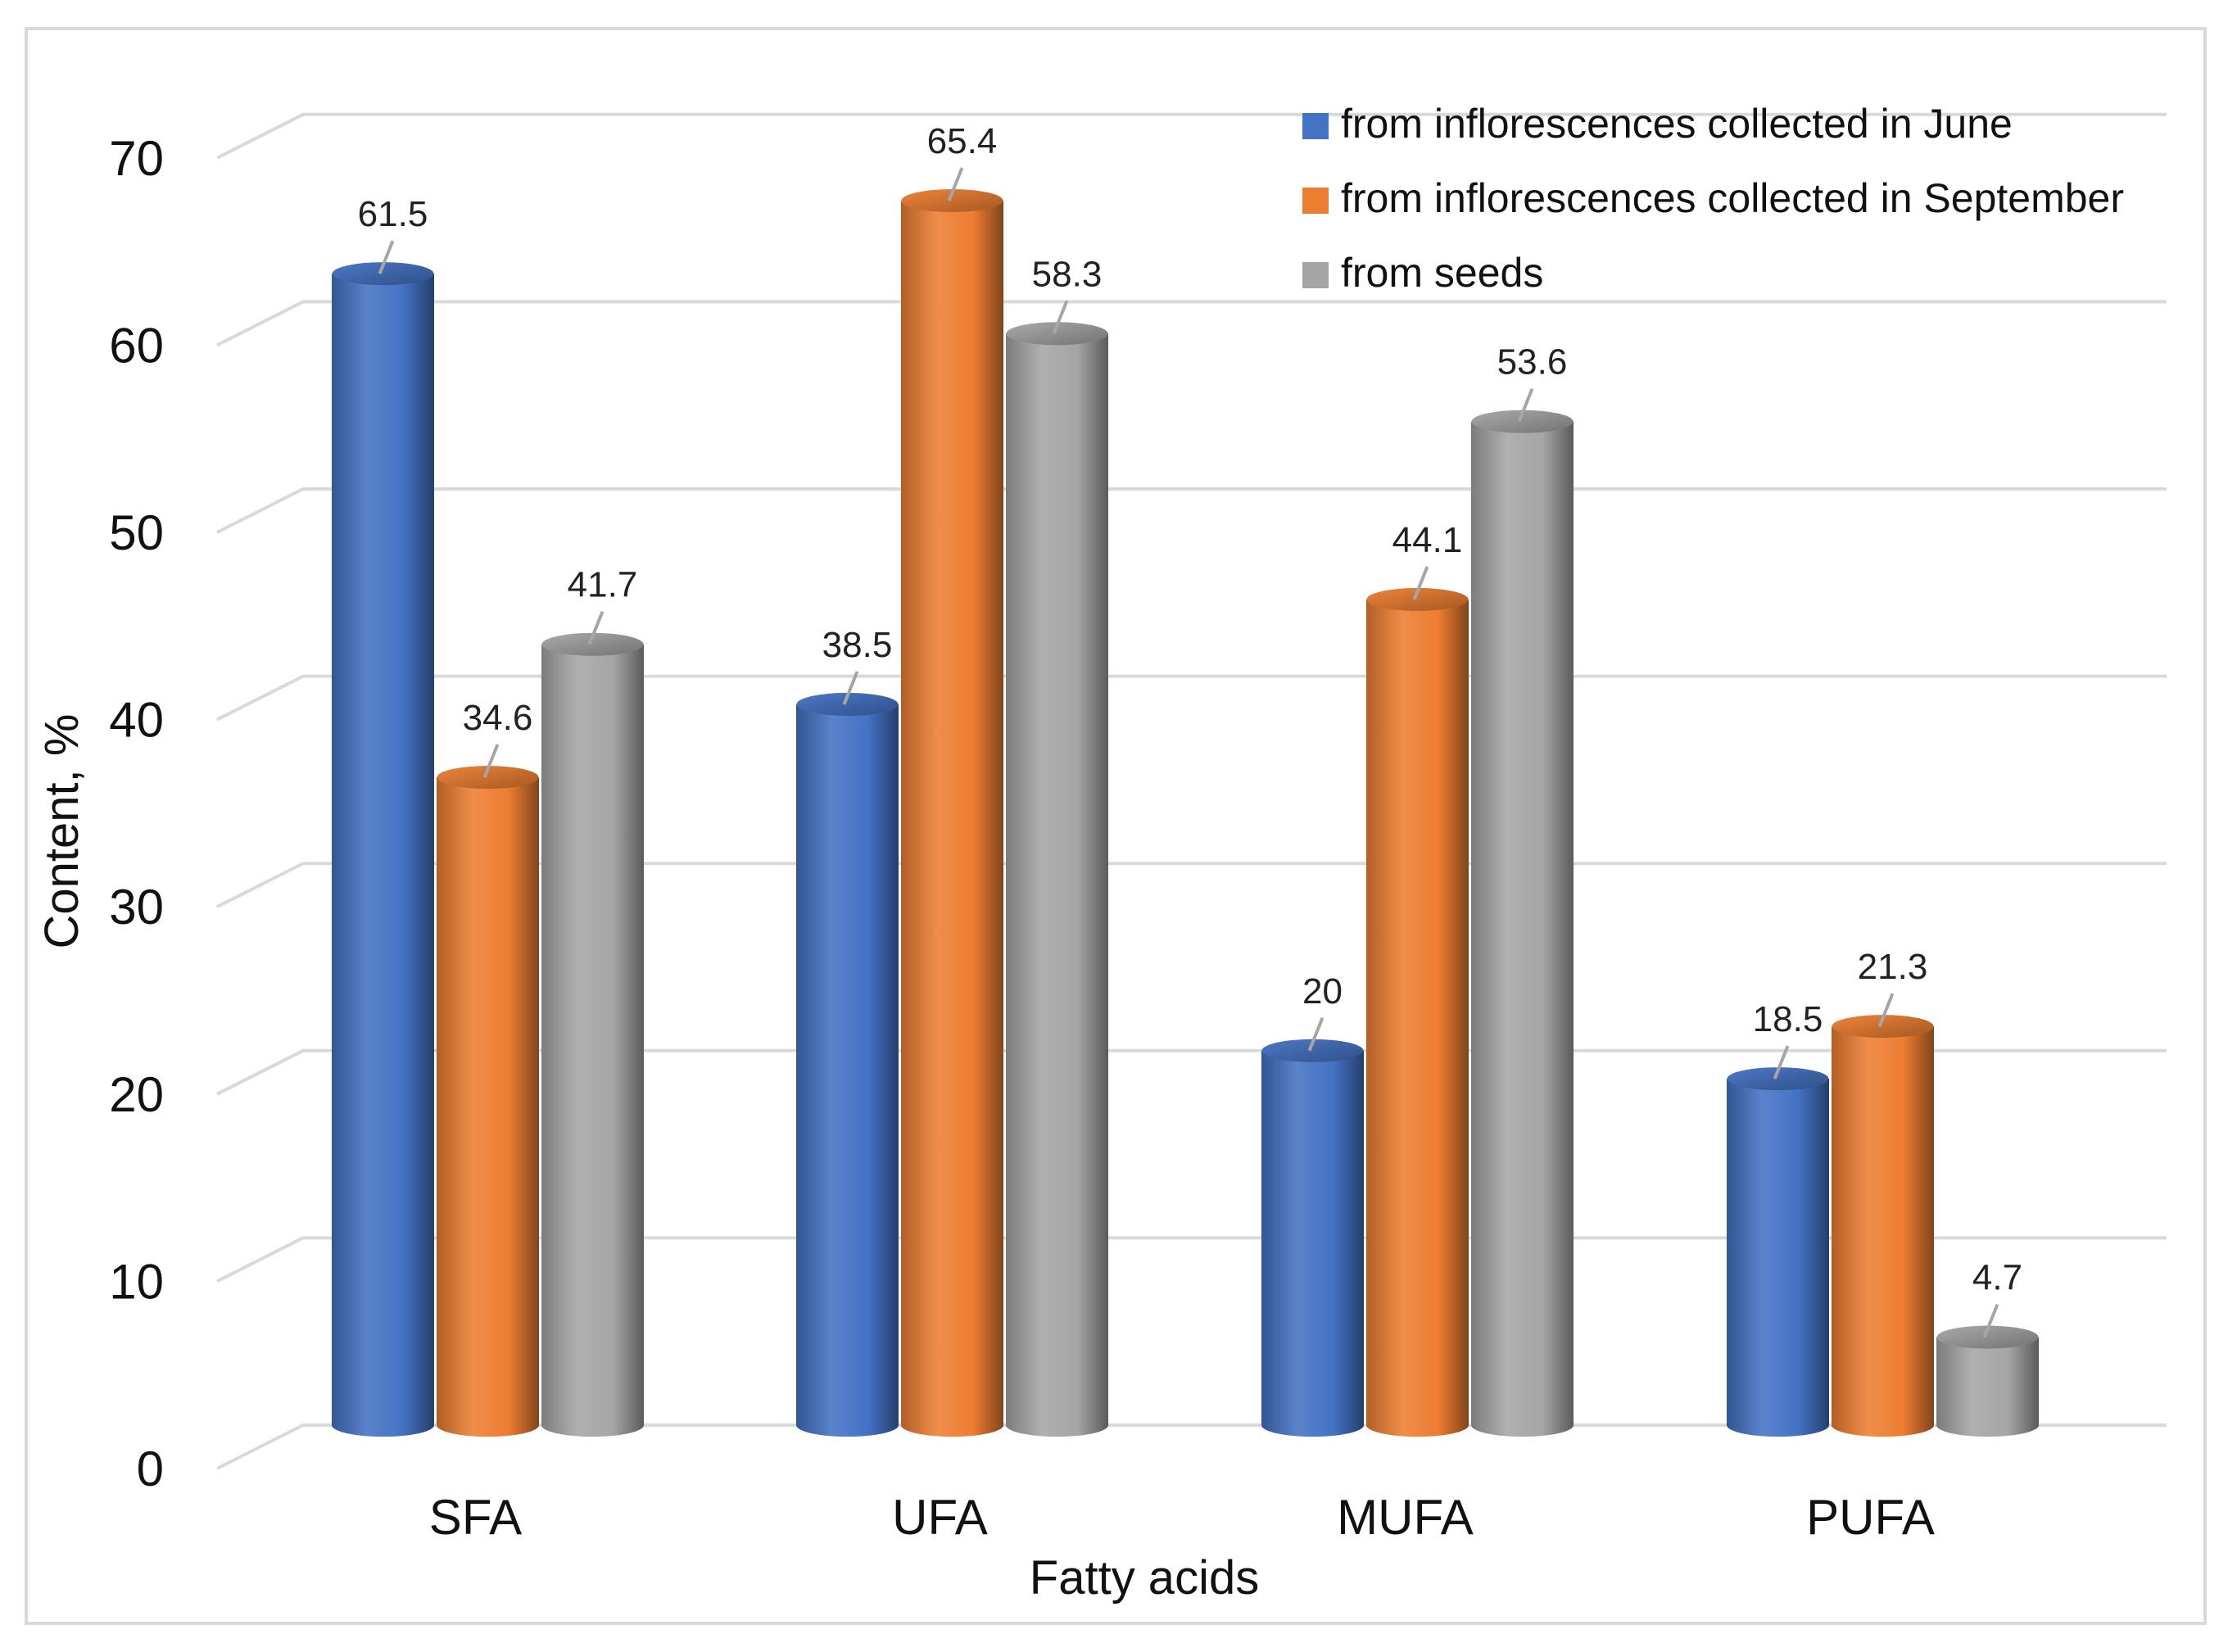 This screenshot has width=2237, height=1652. What do you see at coordinates (1677, 124) in the screenshot?
I see `legend-label: from inflorescences collected in June` at bounding box center [1677, 124].